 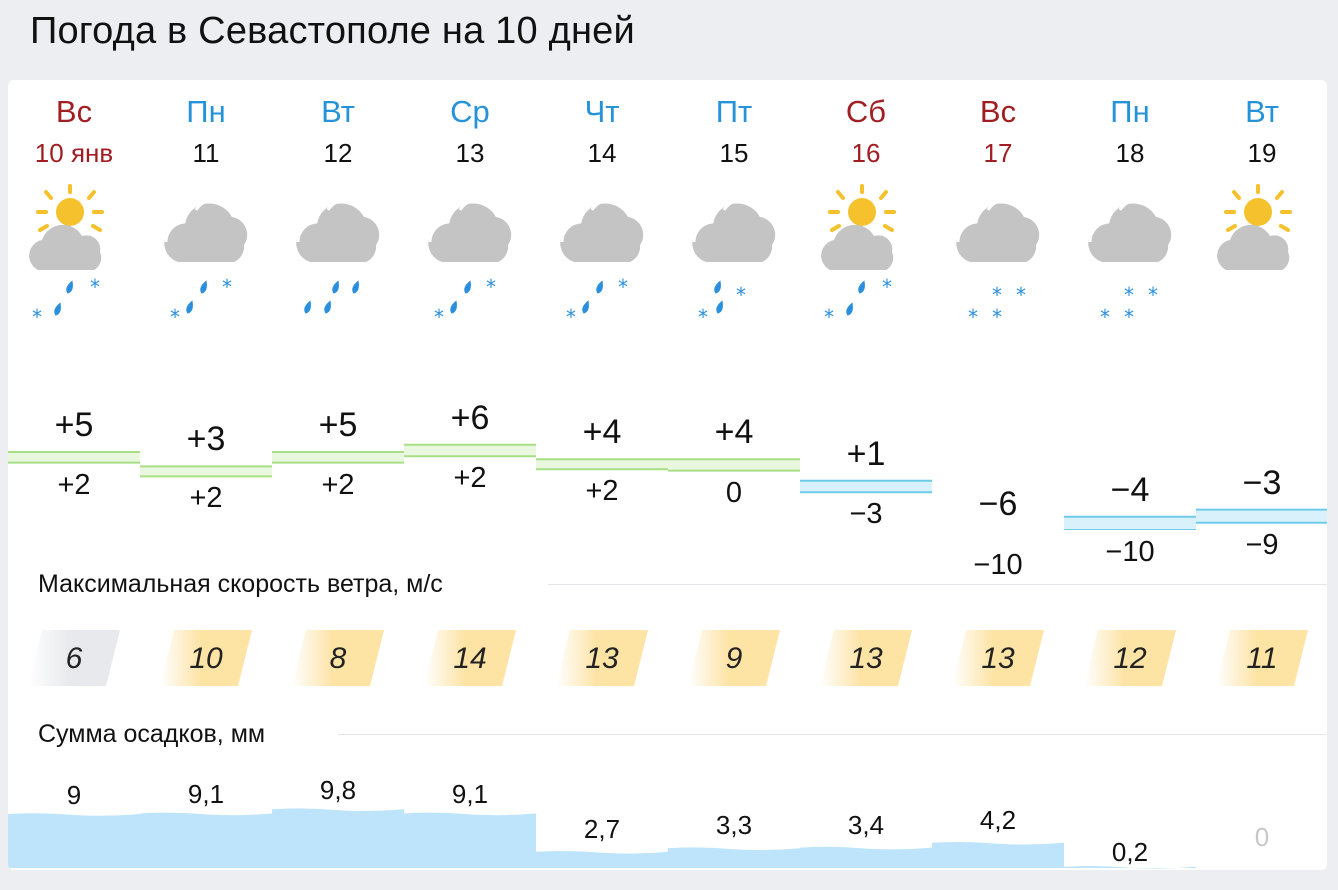 I want to click on day-date: 17, so click(x=998, y=153).